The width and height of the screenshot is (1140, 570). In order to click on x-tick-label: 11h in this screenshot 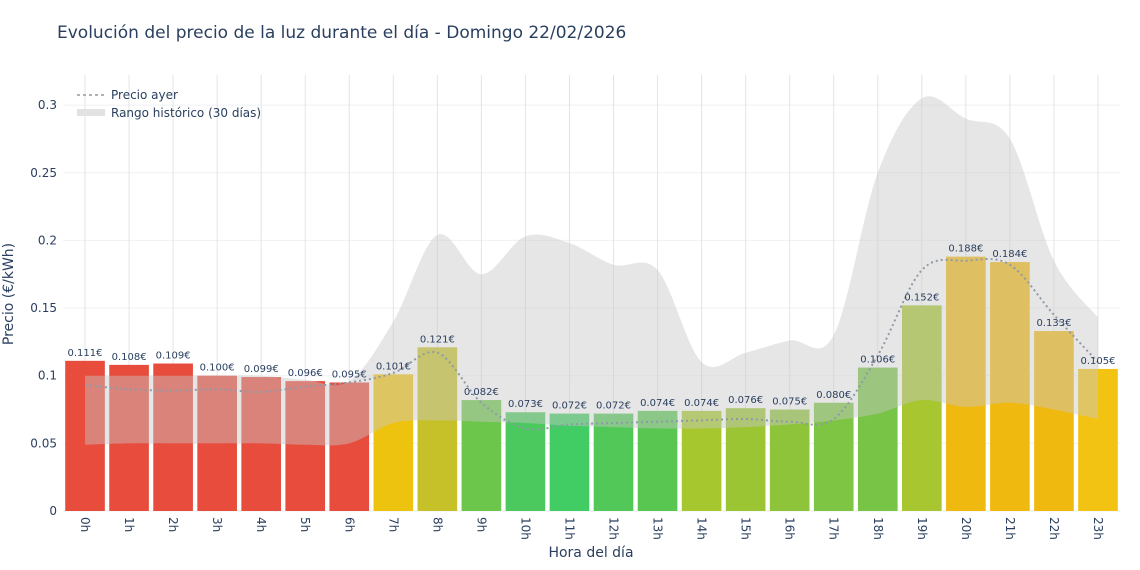, I will do `click(569, 528)`.